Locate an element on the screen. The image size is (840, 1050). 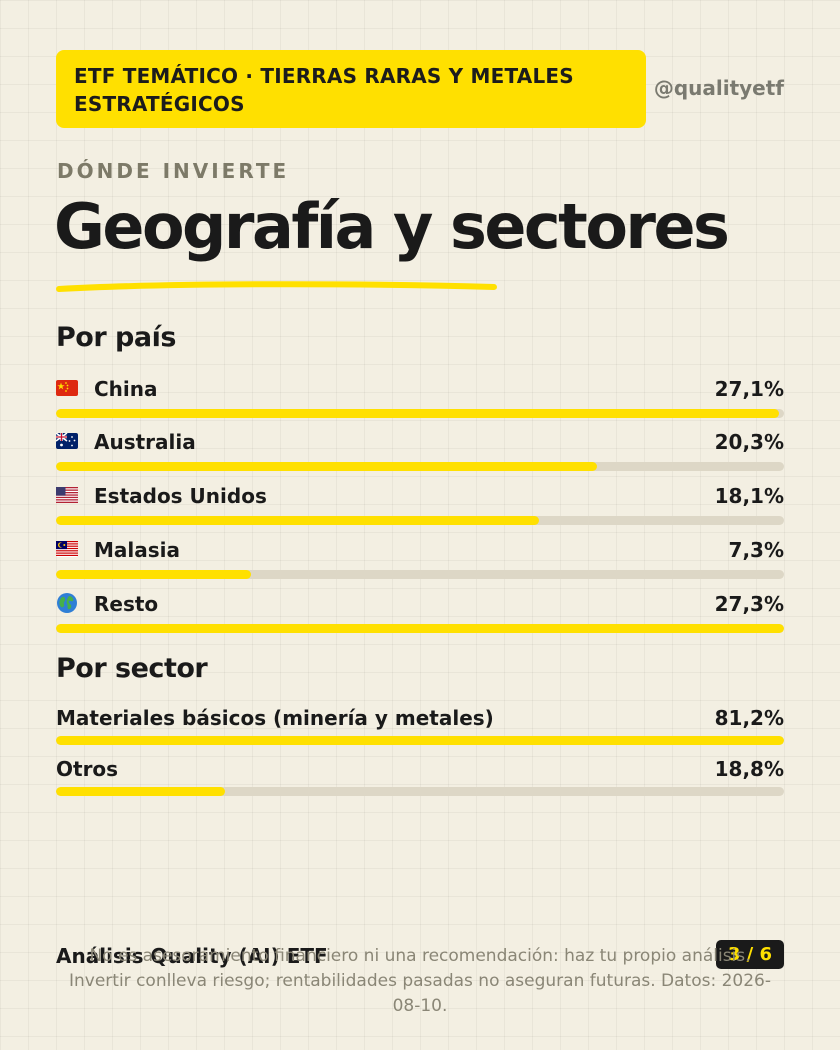
country-row-united-states: Estados Unidos 18,1% is located at coordinates (420, 496).